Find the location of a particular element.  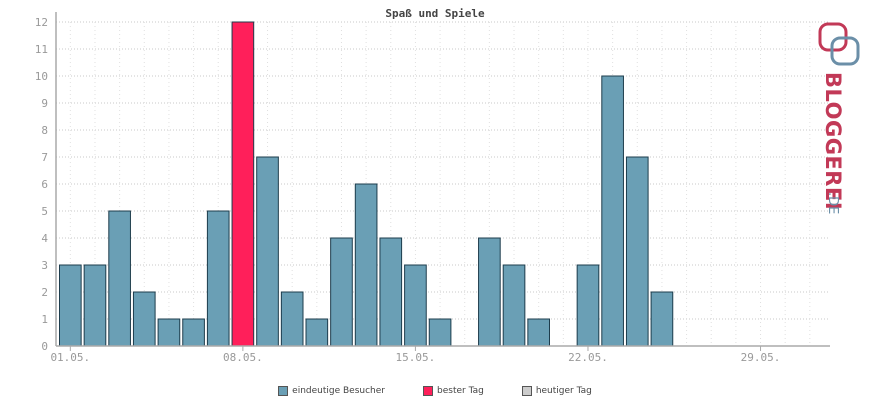

bar-best-day is located at coordinates (243, 184).